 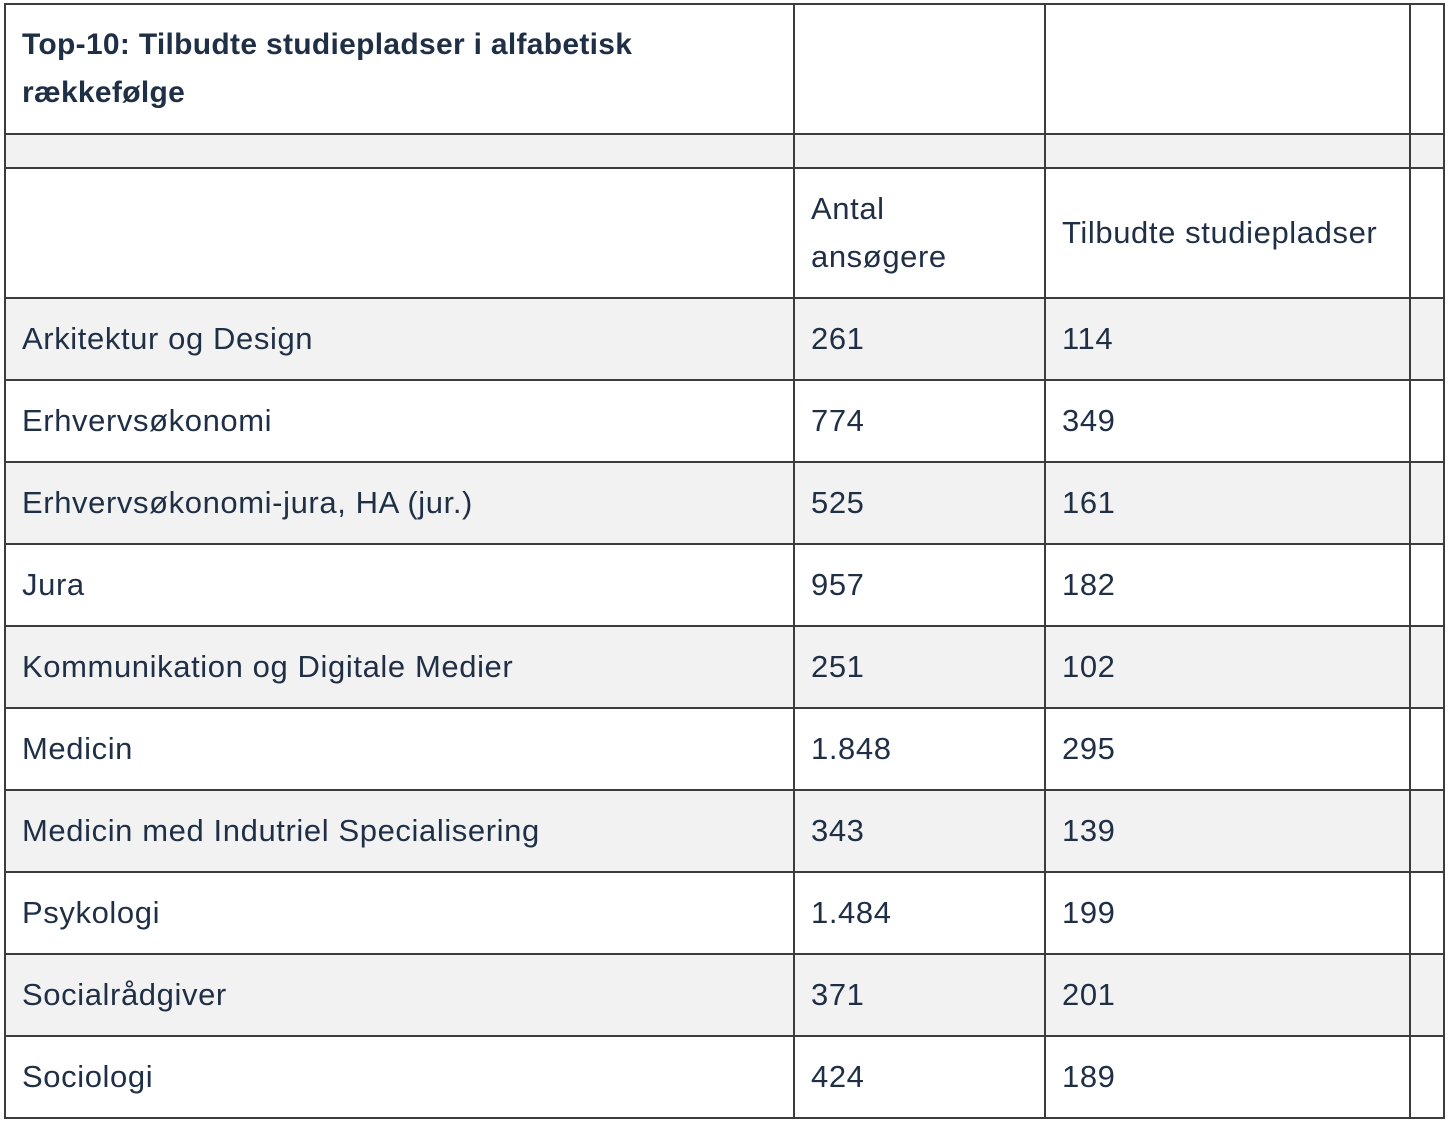 I want to click on cell-offered: 189, so click(x=1227, y=1077).